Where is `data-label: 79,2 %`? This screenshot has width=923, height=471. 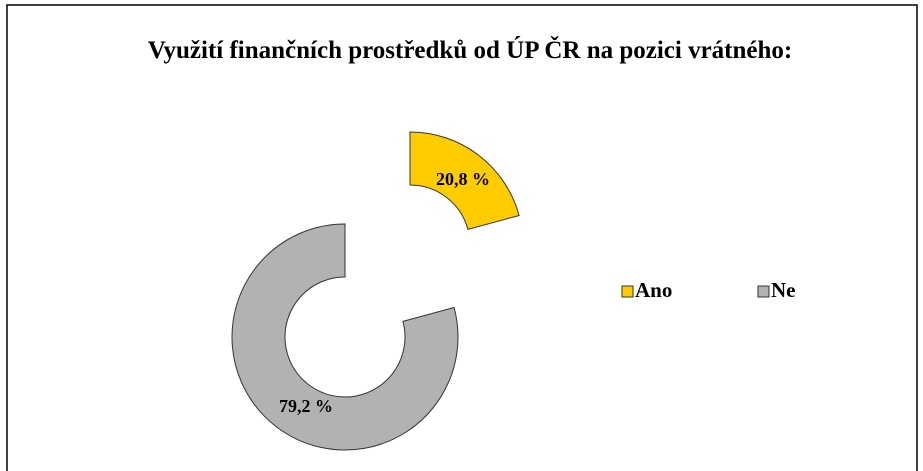 data-label: 79,2 % is located at coordinates (306, 406).